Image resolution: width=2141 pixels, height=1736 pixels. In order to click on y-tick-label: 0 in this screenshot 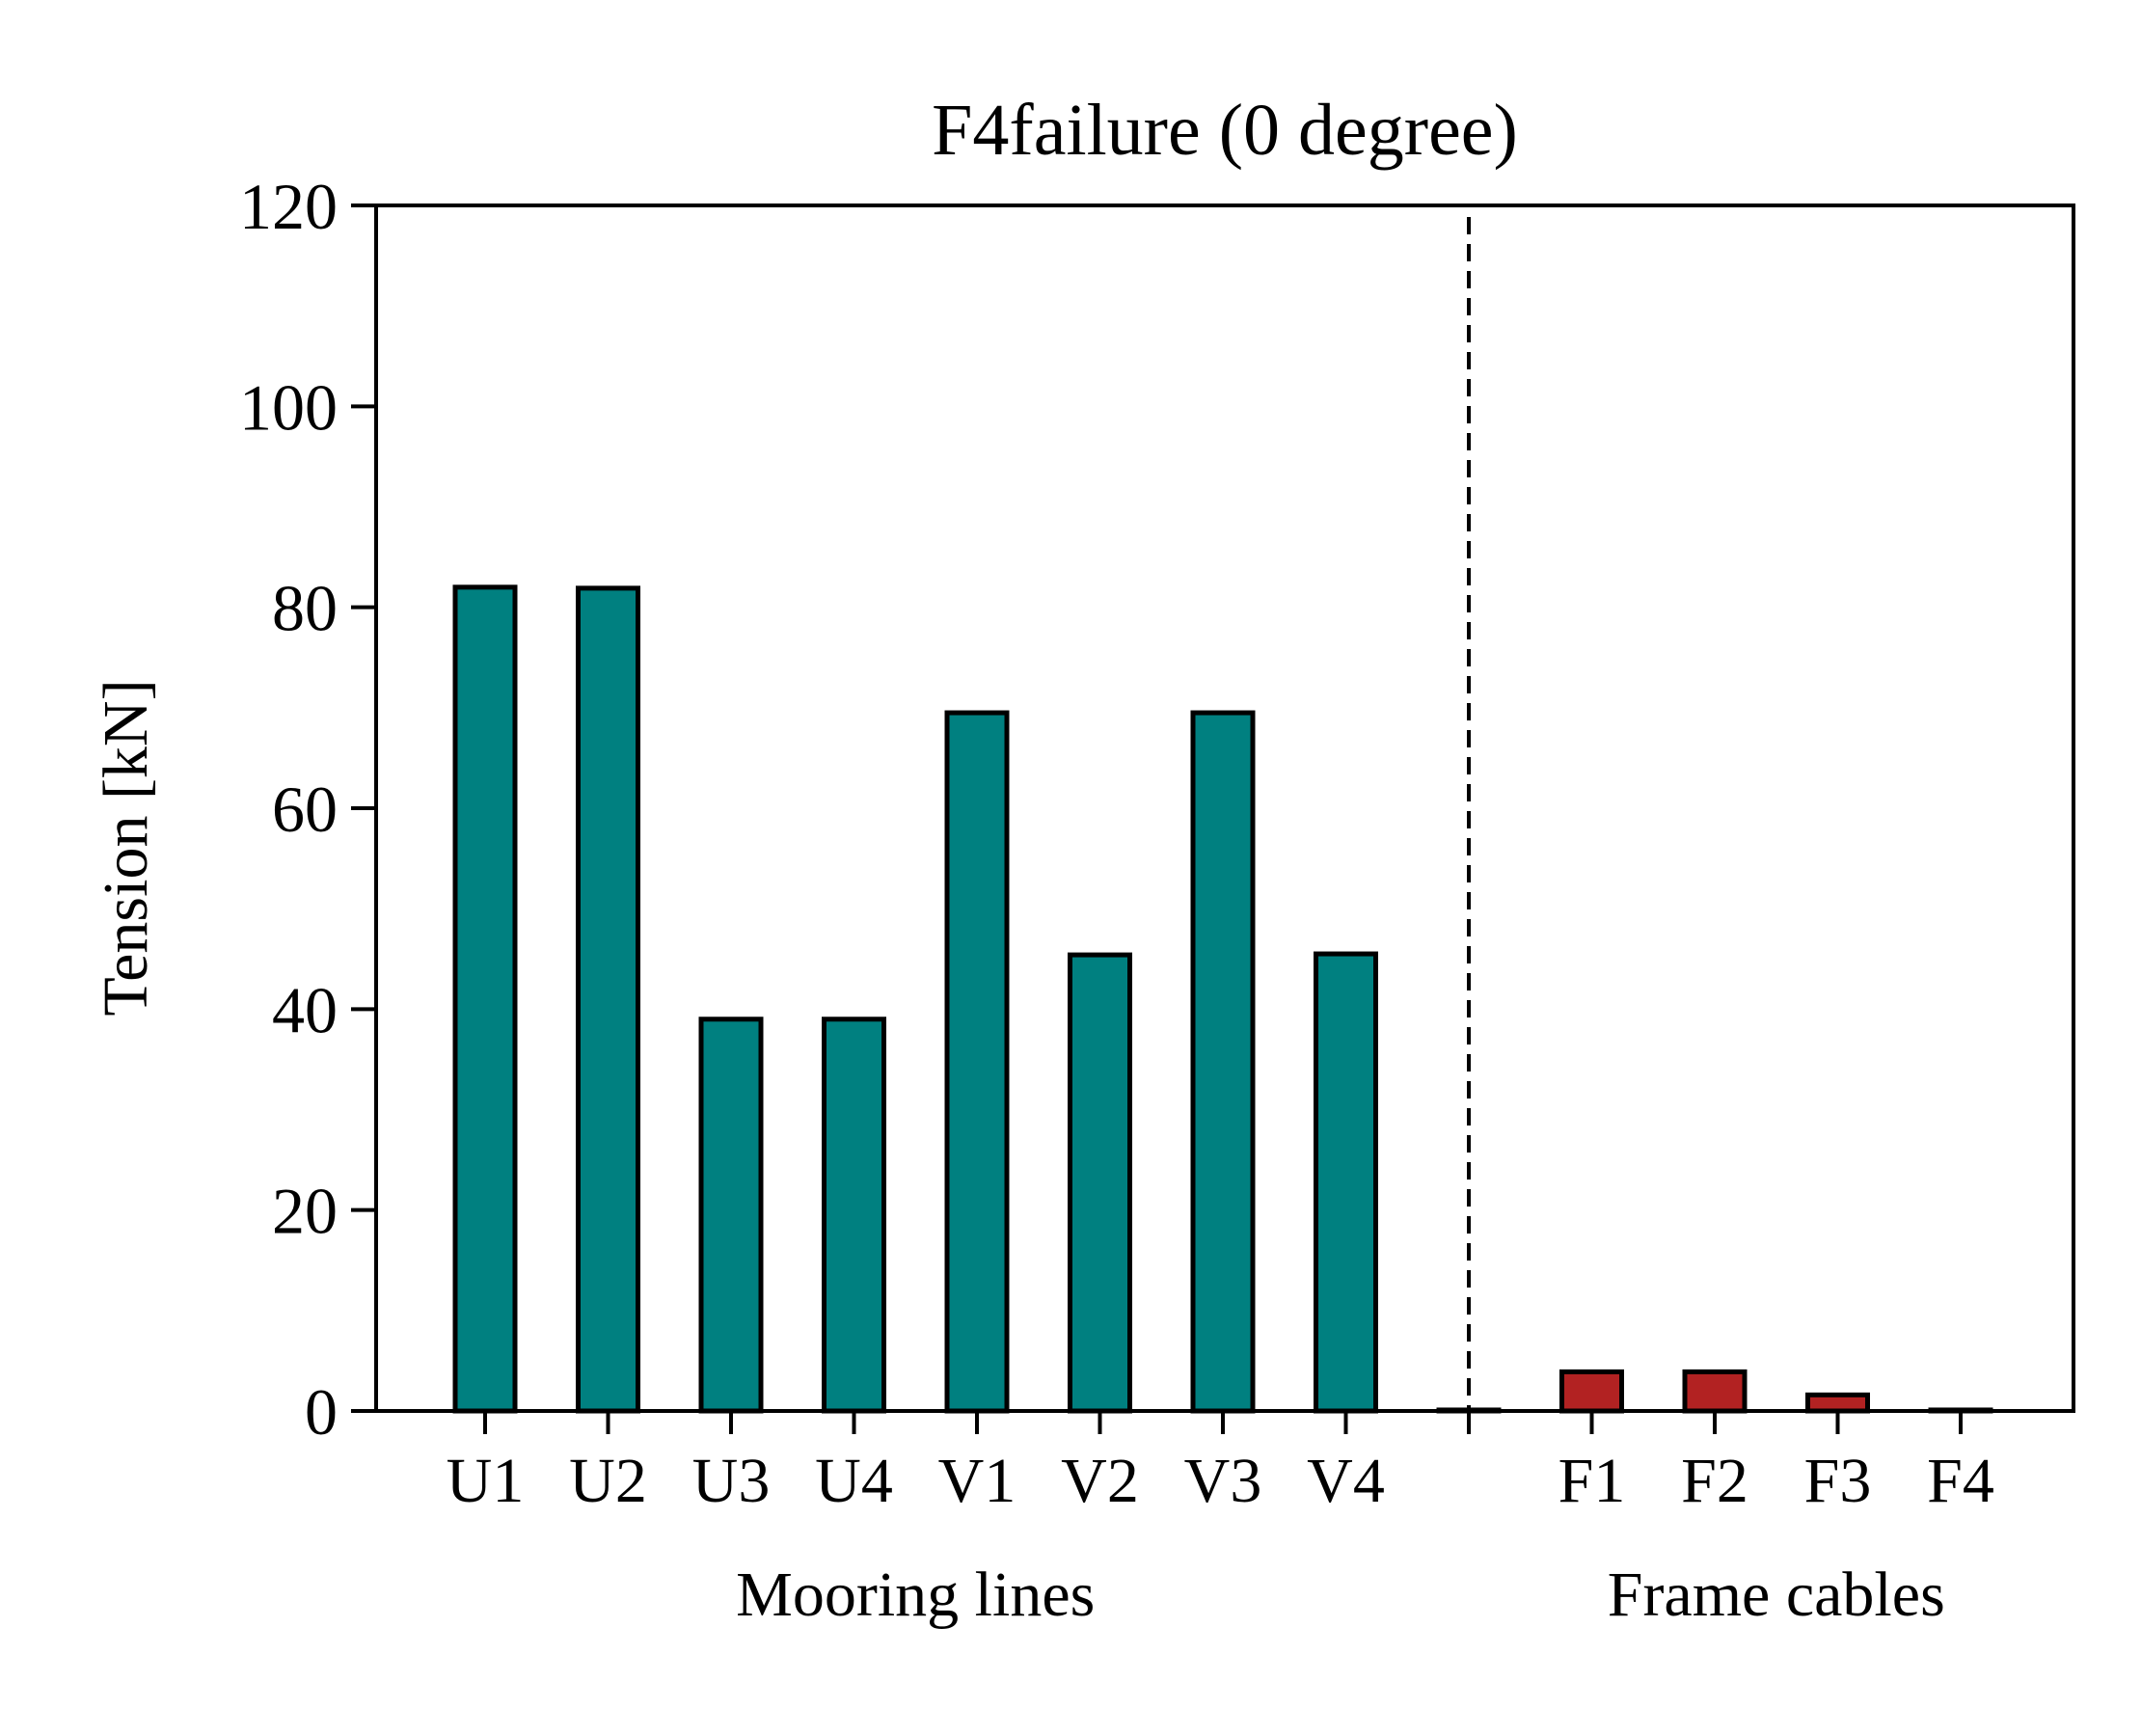, I will do `click(321, 1412)`.